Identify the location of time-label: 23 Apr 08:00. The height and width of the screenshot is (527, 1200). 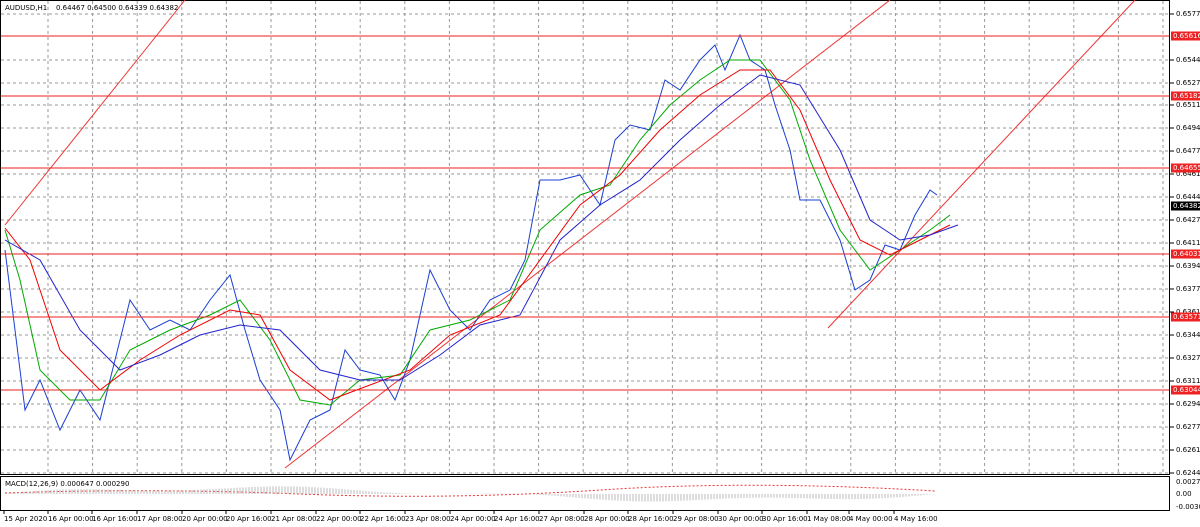
(428, 519).